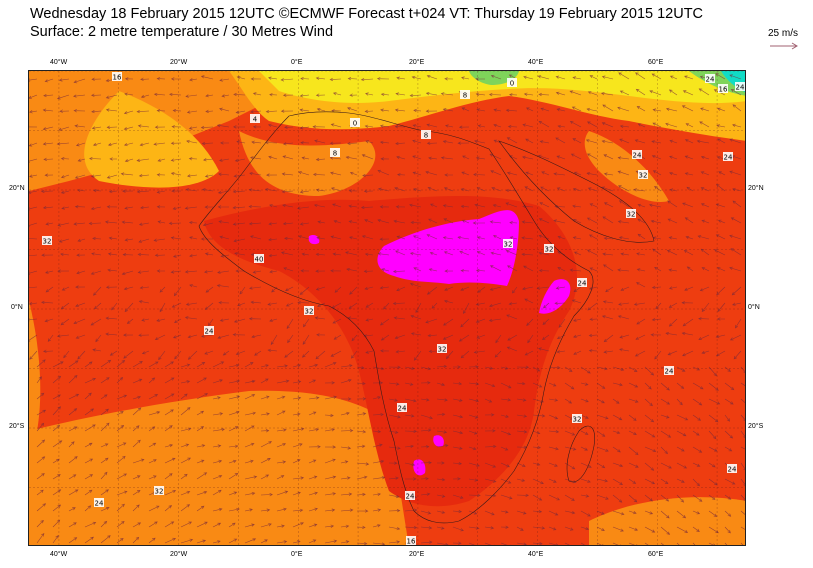 The width and height of the screenshot is (813, 568). I want to click on contour-label: 8, so click(465, 96).